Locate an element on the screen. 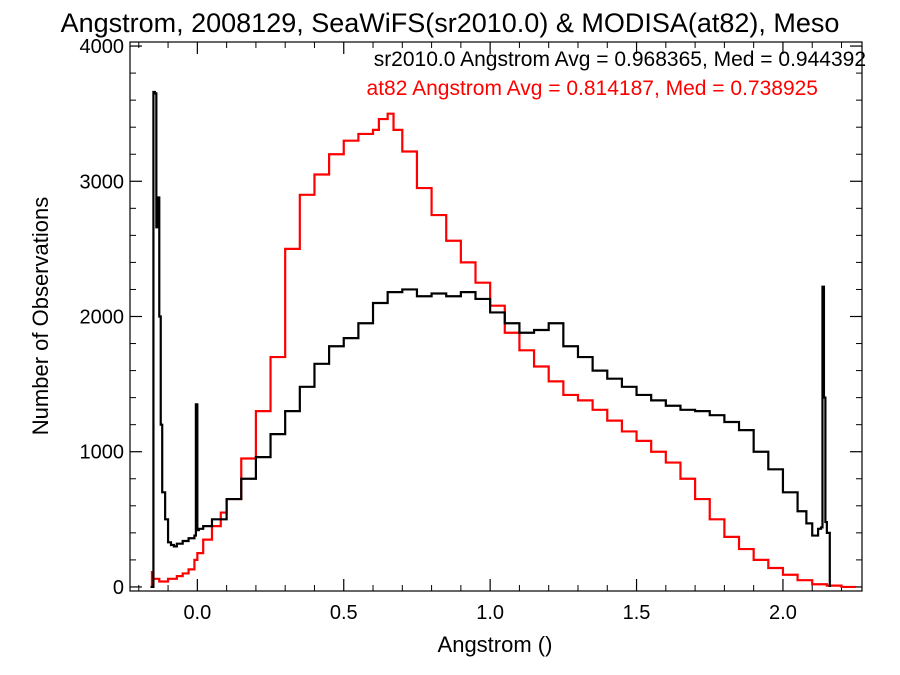  y-tick-label: 0 is located at coordinates (118, 588).